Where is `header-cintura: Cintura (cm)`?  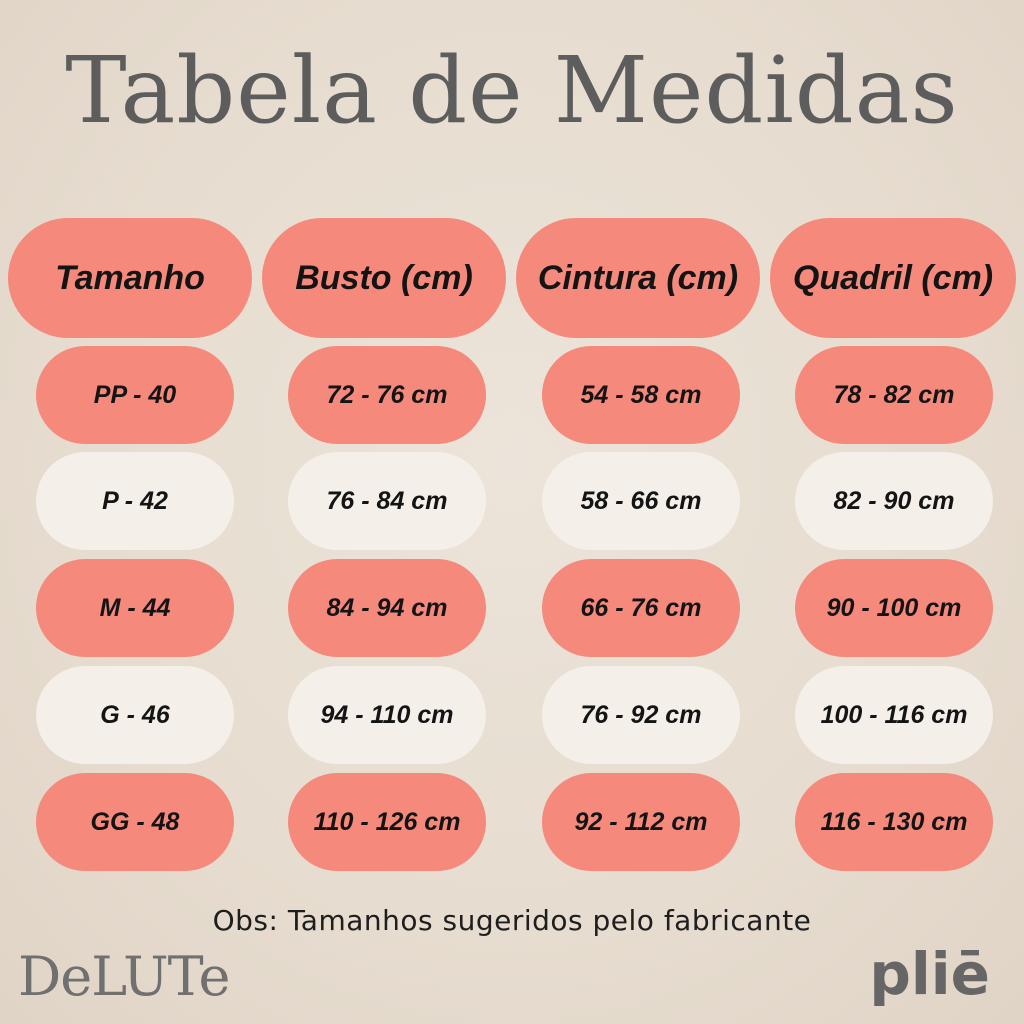 header-cintura: Cintura (cm) is located at coordinates (638, 278).